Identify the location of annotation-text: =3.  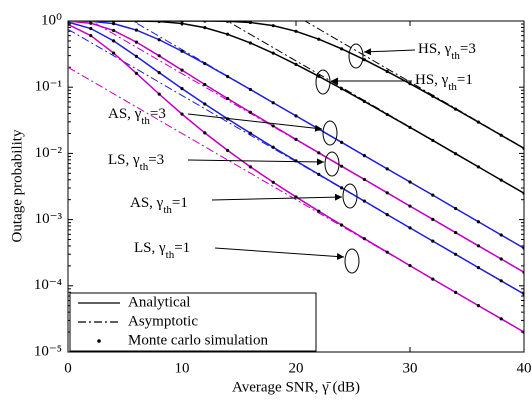
(156, 160).